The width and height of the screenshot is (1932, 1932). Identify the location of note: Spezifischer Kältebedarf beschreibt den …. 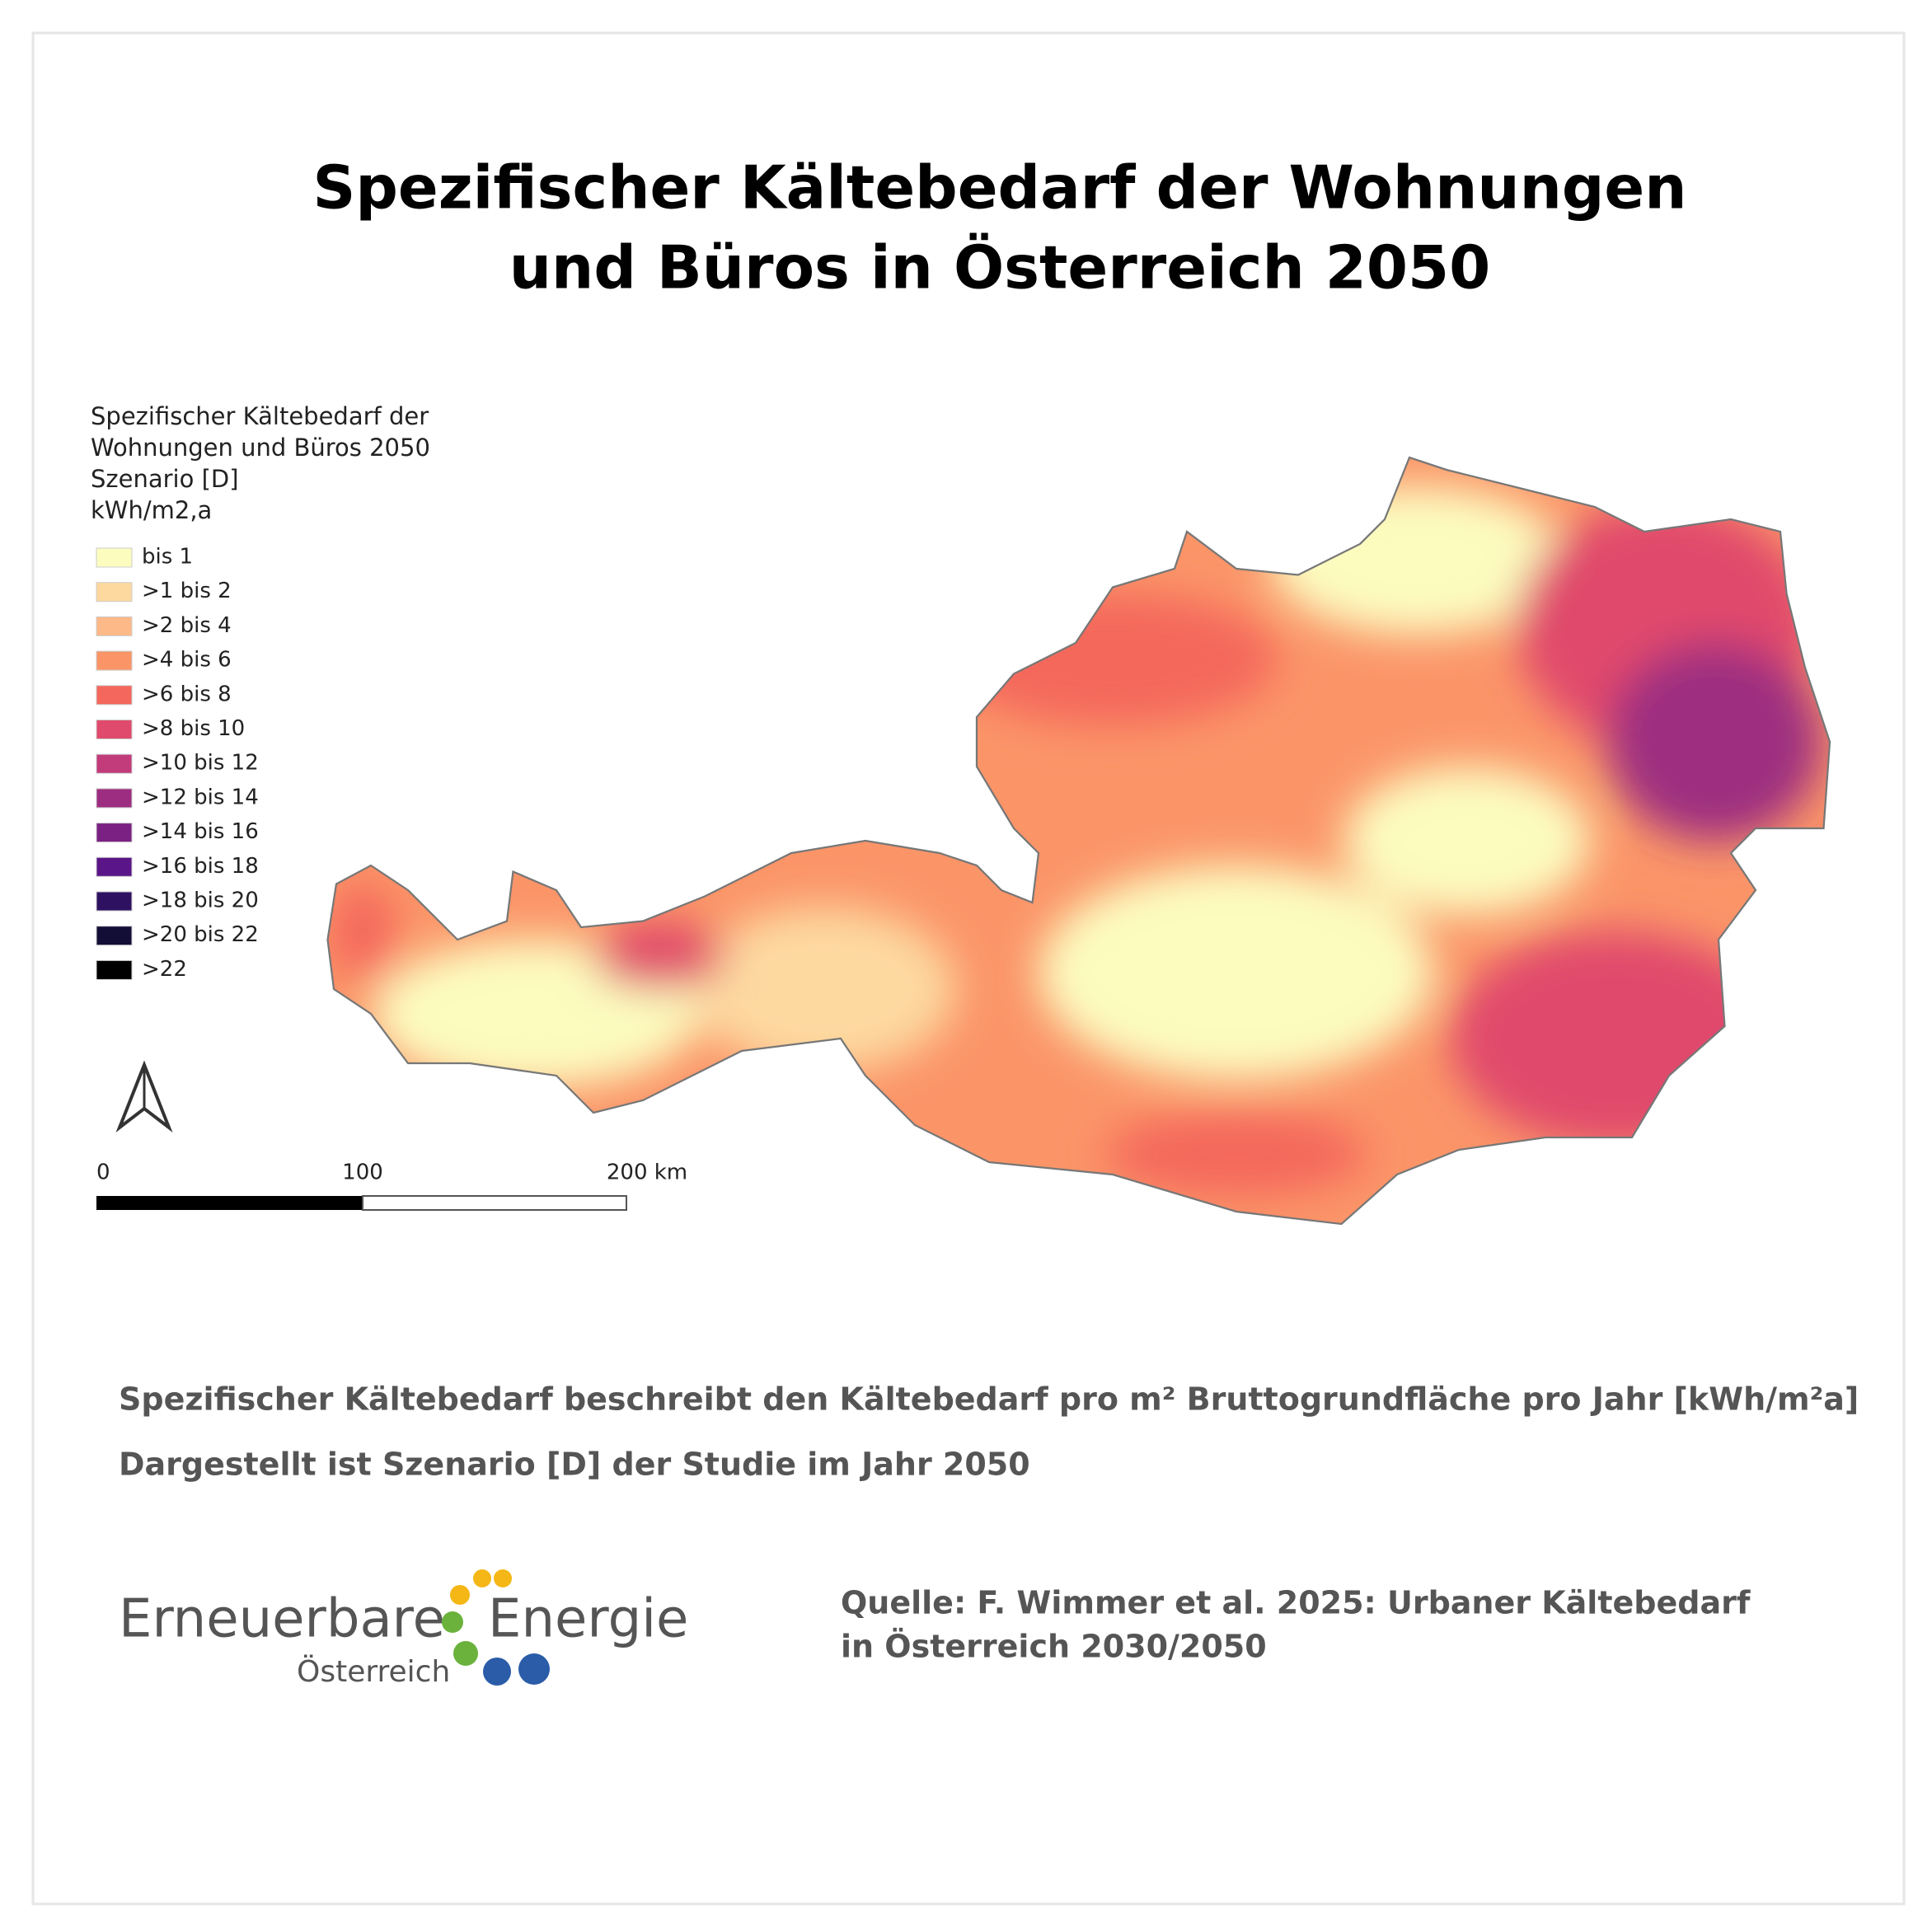
(989, 1399).